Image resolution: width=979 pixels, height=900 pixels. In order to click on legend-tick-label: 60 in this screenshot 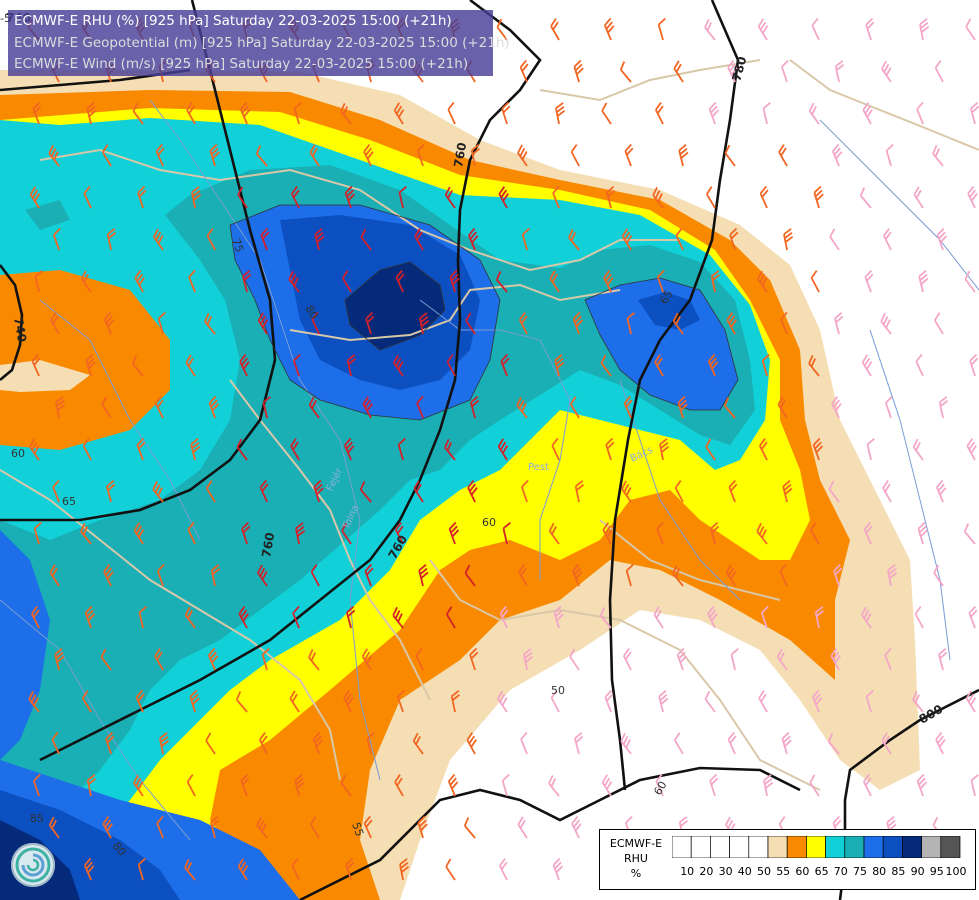, I will do `click(802, 871)`.